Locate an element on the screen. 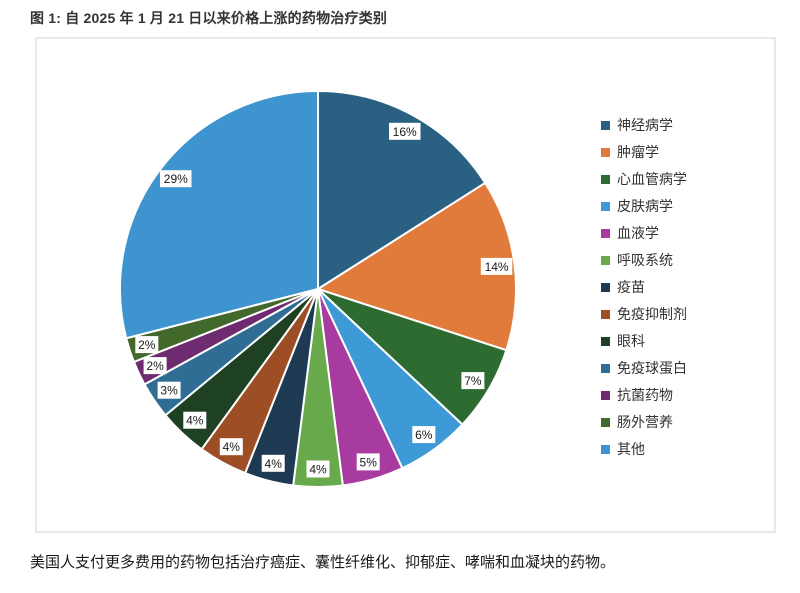 Image resolution: width=800 pixels, height=593 pixels. svg-text: 14% is located at coordinates (497, 267).